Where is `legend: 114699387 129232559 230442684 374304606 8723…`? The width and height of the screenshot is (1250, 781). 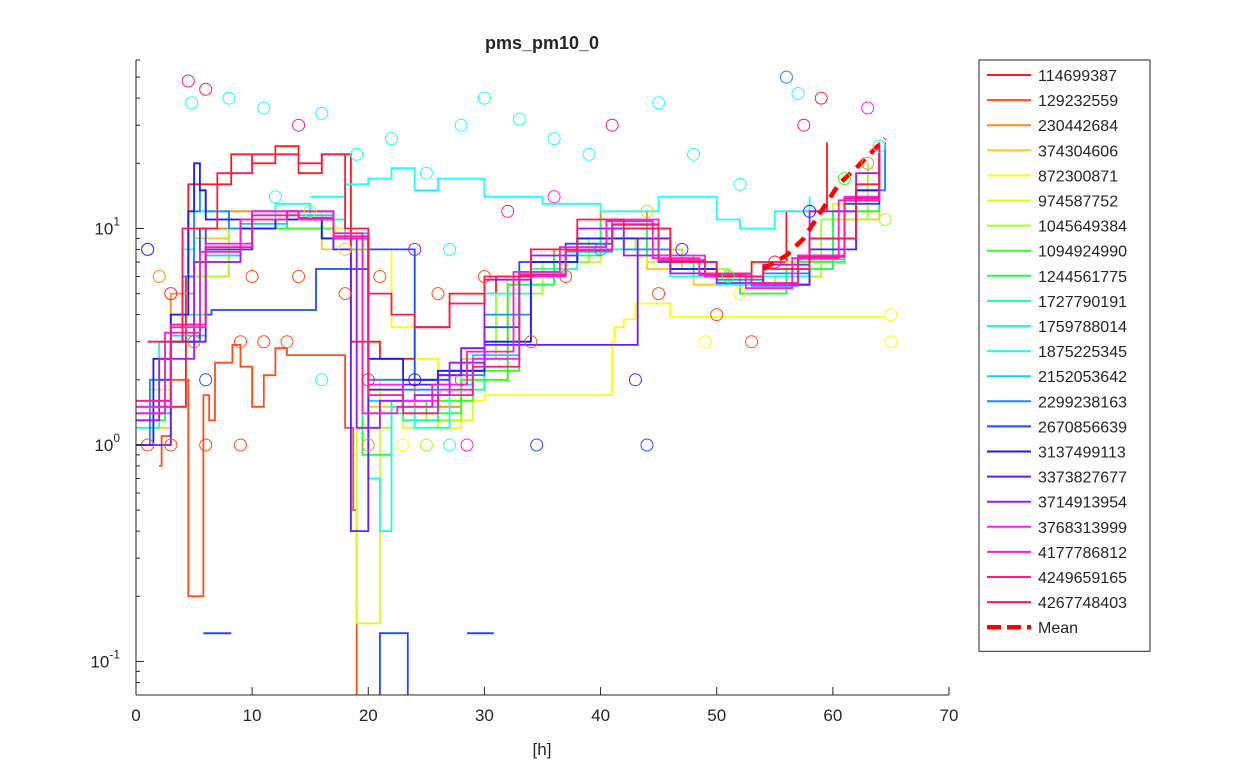 legend: 114699387 129232559 230442684 374304606 8723… is located at coordinates (1064, 355).